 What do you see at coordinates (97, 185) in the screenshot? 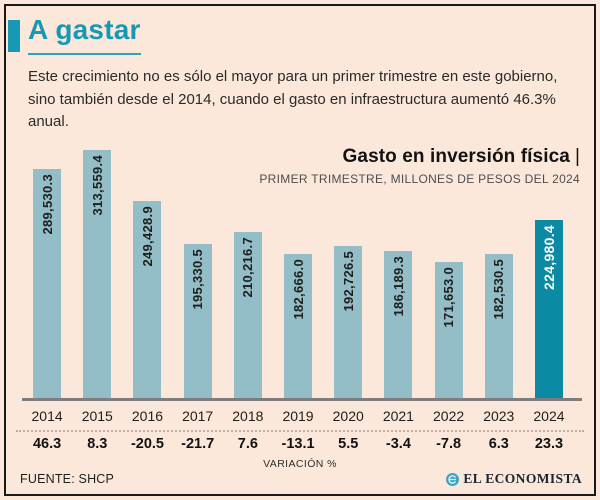
I see `bar-value-label-2015: 313,559.4` at bounding box center [97, 185].